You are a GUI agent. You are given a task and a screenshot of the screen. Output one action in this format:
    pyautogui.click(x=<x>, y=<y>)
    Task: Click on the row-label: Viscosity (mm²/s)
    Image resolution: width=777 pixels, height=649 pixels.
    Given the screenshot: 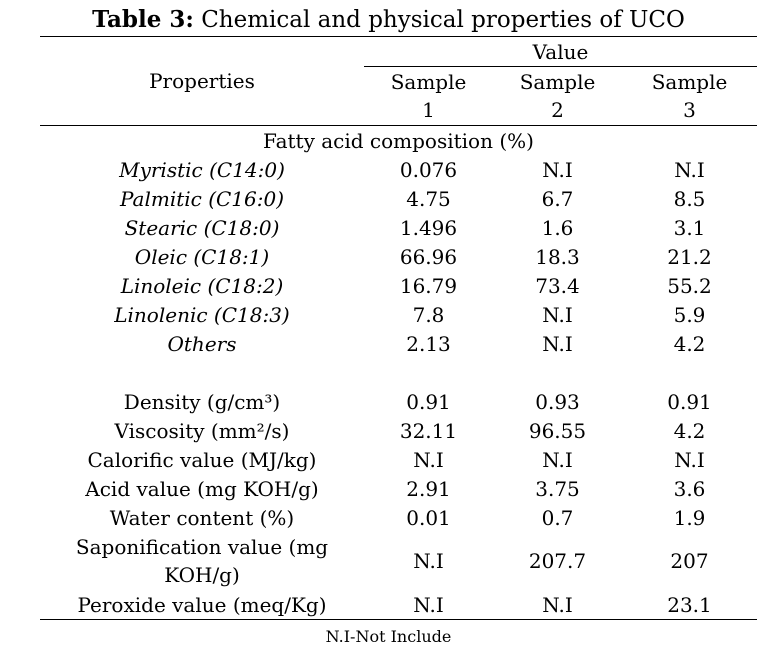 What is the action you would take?
    pyautogui.click(x=202, y=430)
    